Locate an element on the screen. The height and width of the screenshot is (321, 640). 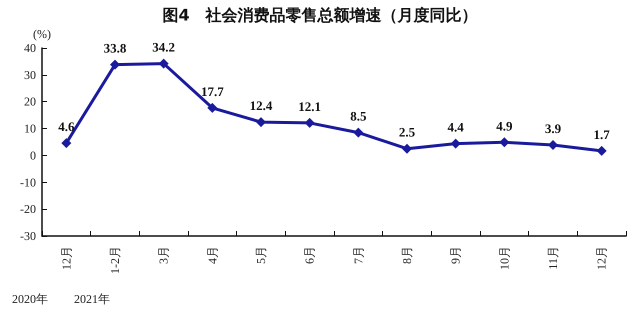
y-tick-label: -20 is located at coordinates (28, 209).